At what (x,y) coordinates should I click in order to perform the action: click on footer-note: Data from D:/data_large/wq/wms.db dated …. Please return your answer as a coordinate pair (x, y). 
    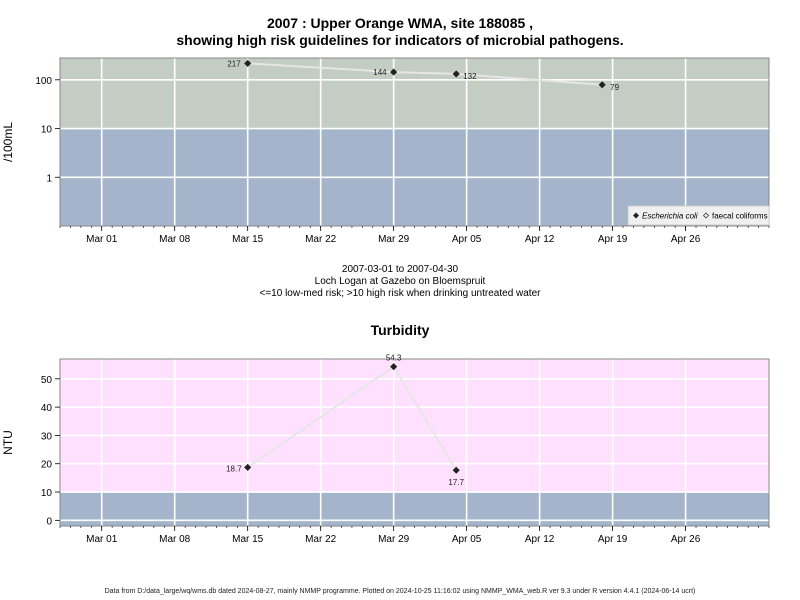
    Looking at the image, I should click on (400, 591).